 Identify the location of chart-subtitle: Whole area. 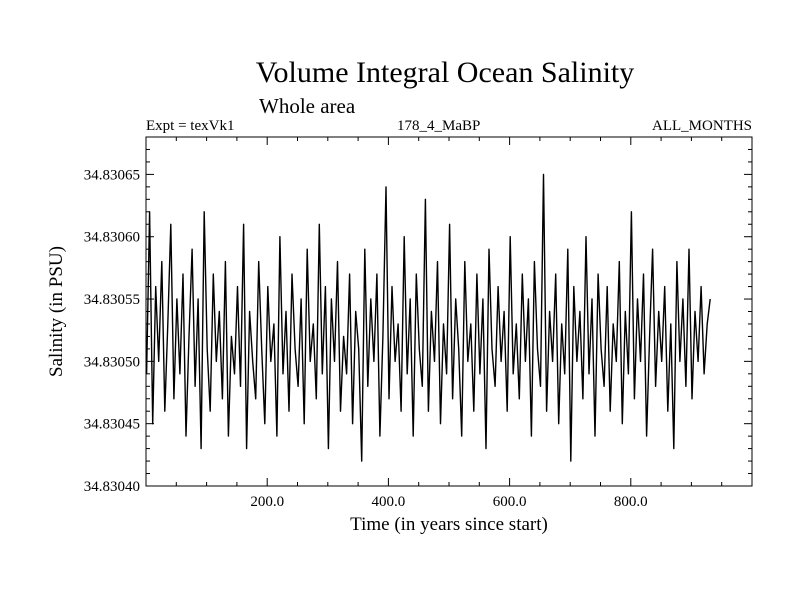
(307, 106).